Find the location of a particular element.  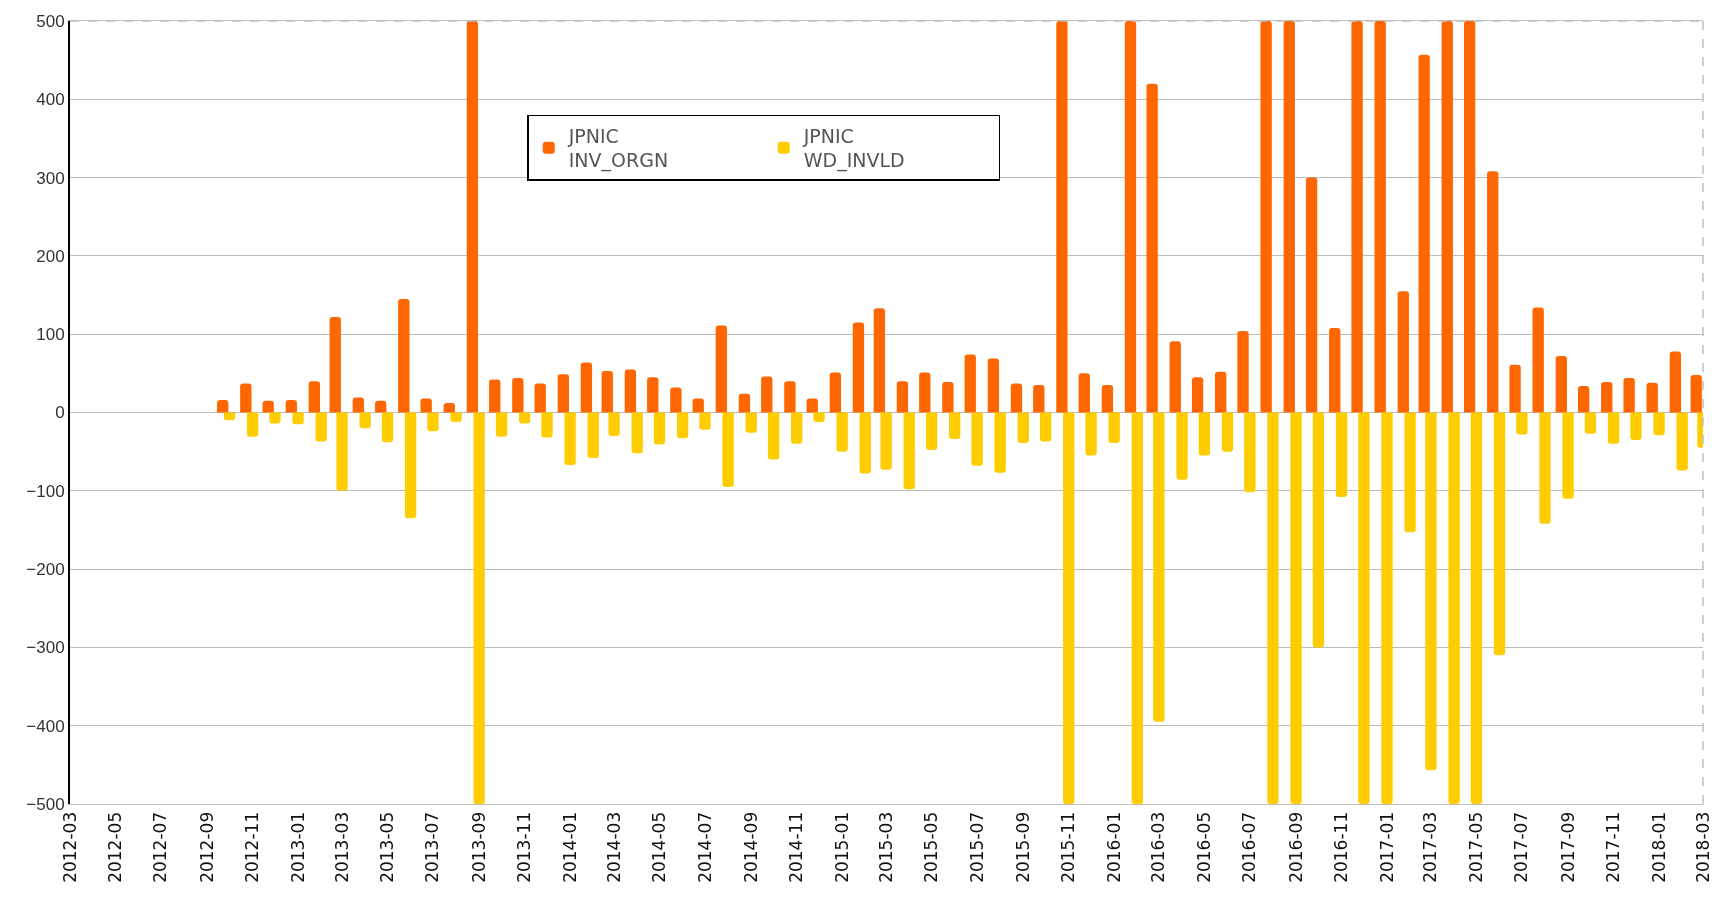

x-tick-label: 2012-07 is located at coordinates (160, 847).